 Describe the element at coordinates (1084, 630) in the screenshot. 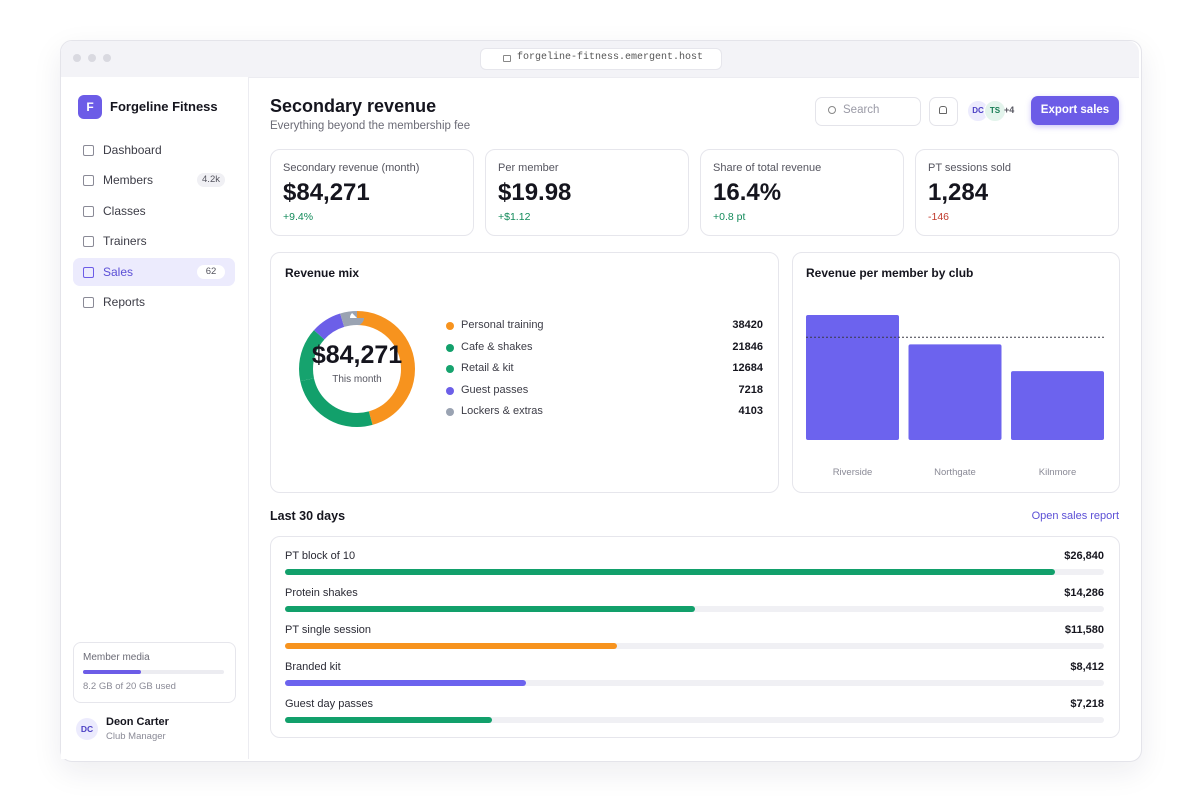

I see `item-value: $11,580` at that location.